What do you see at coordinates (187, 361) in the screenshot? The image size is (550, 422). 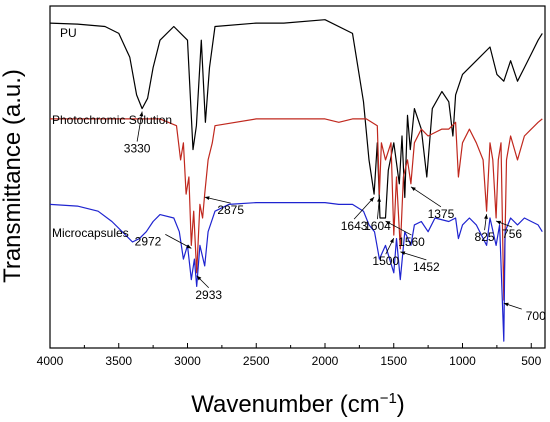 I see `x-tick-label-3000: 3000` at bounding box center [187, 361].